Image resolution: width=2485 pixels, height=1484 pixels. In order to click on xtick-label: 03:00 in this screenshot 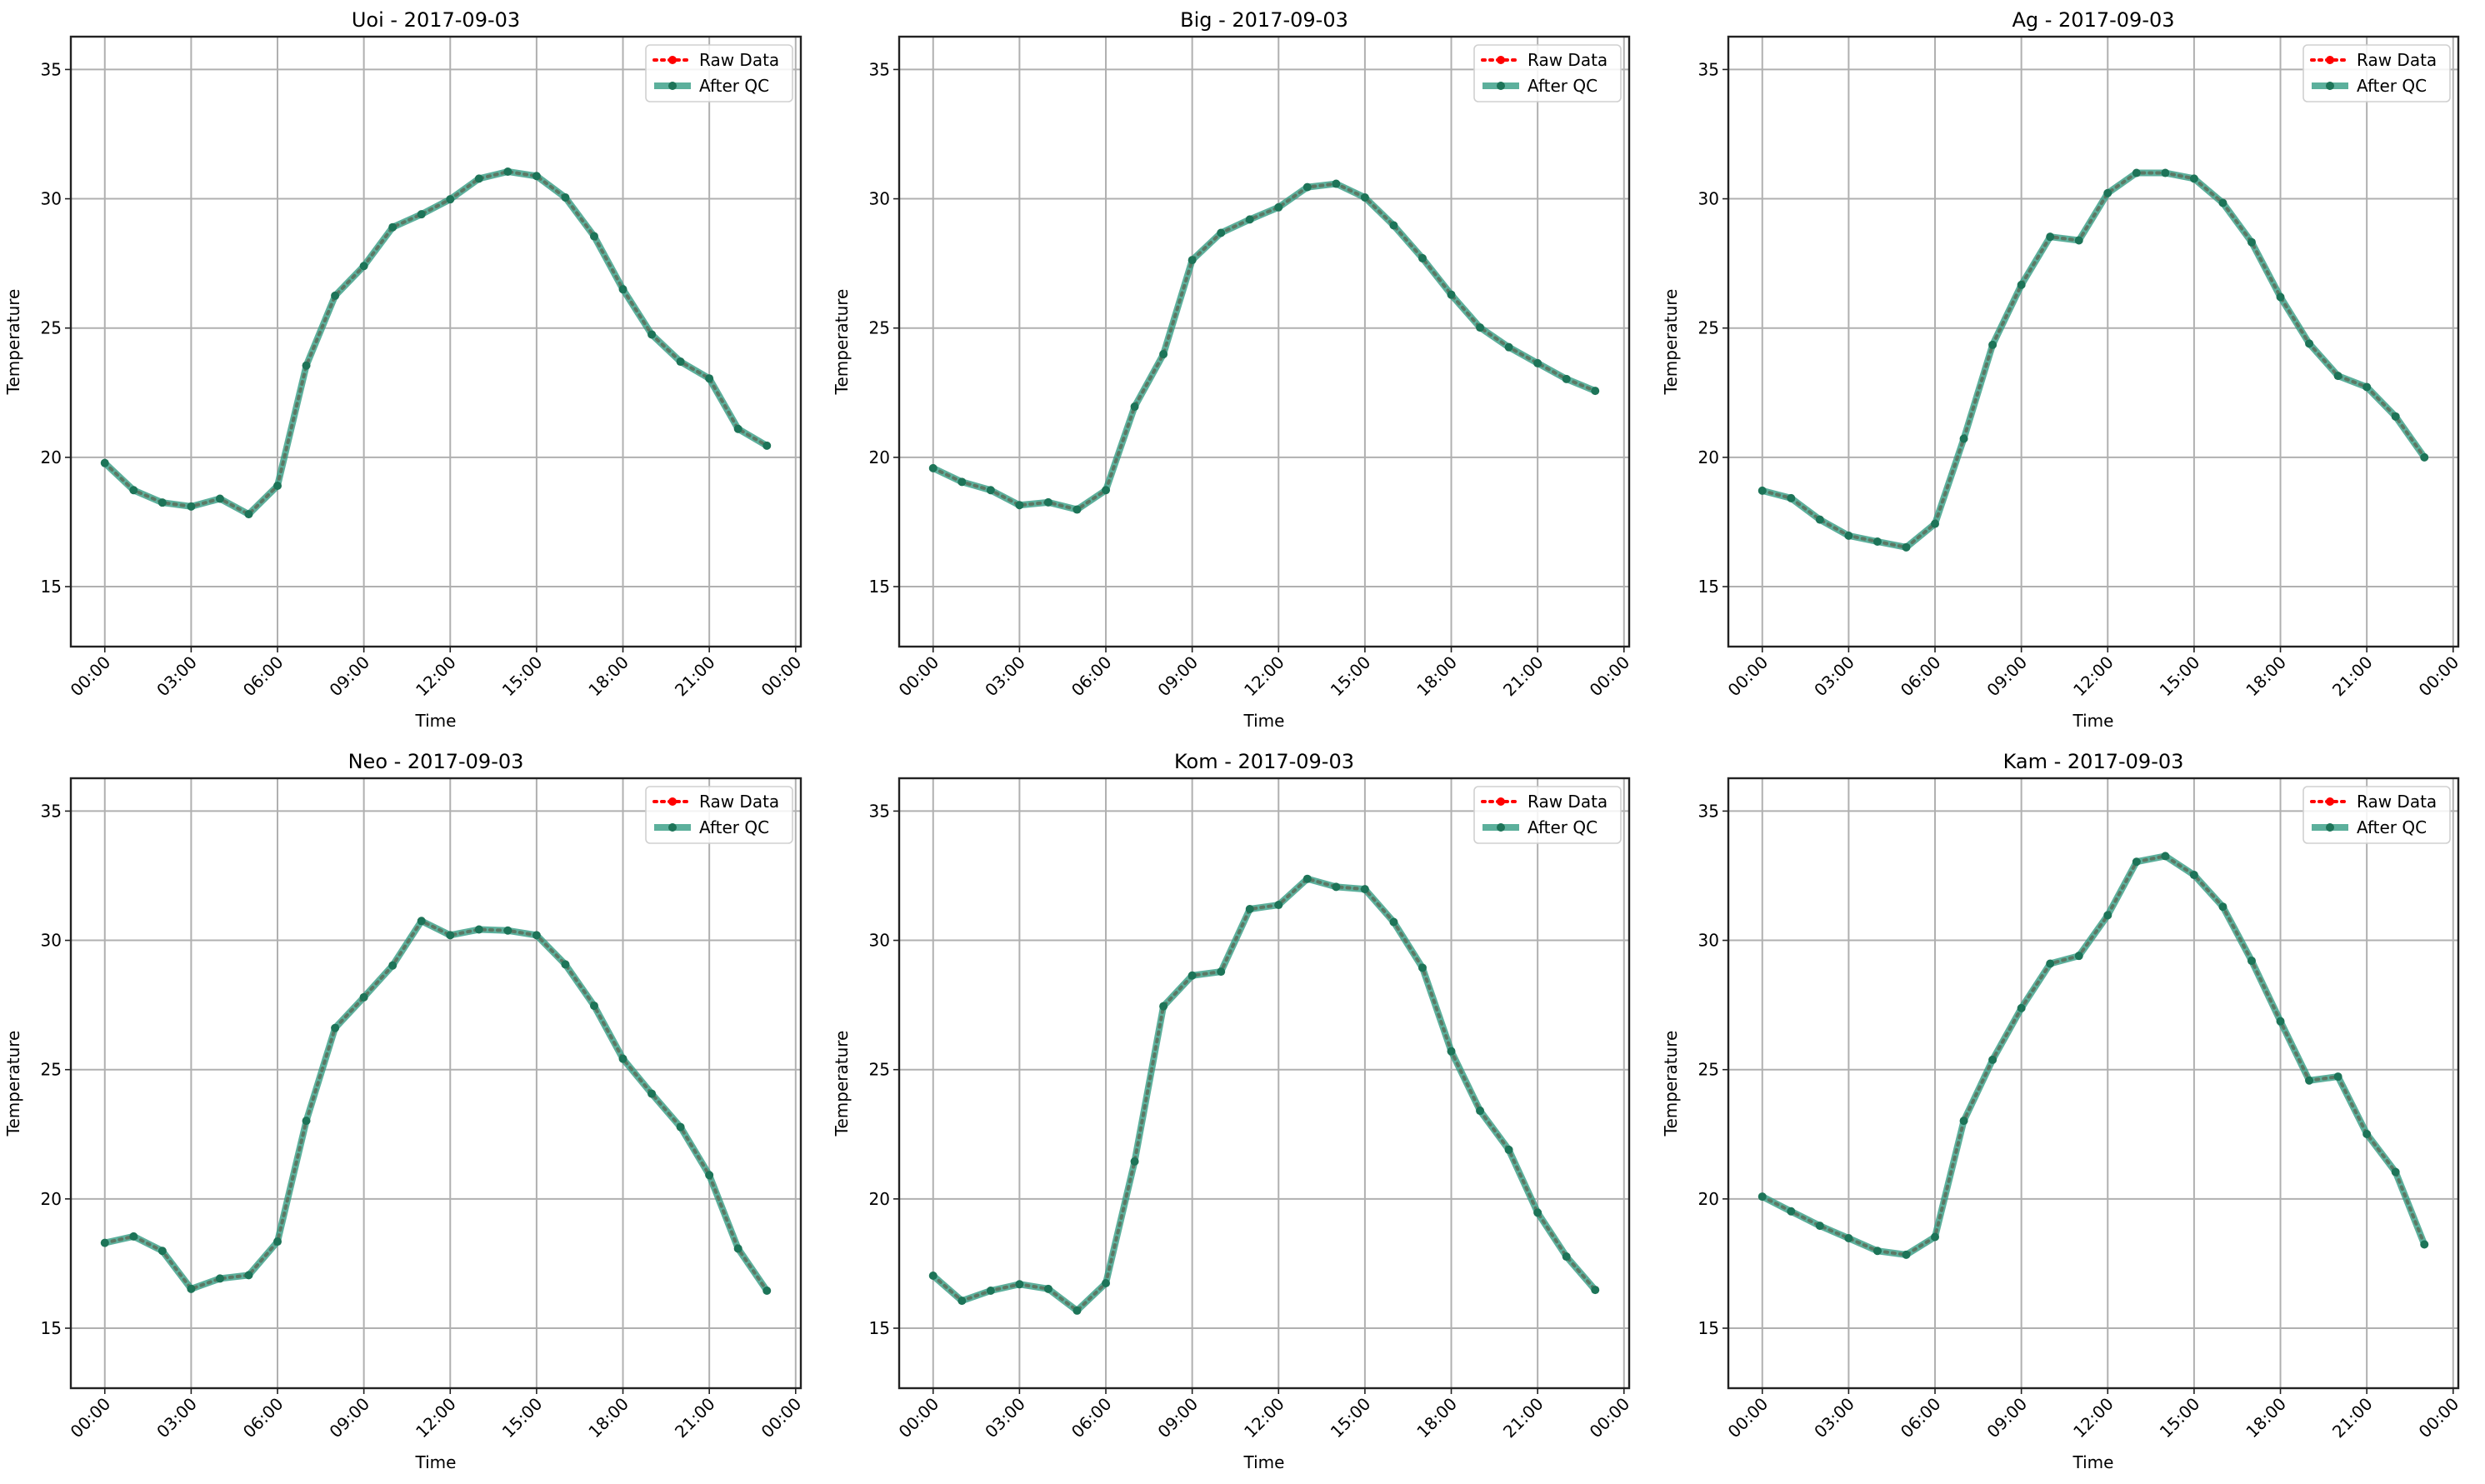, I will do `click(176, 1418)`.